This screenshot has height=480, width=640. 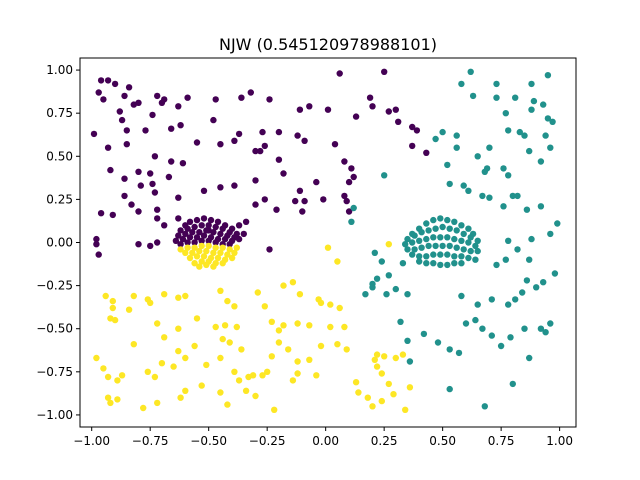 What do you see at coordinates (559, 441) in the screenshot?
I see `x-tick-label: 1.00` at bounding box center [559, 441].